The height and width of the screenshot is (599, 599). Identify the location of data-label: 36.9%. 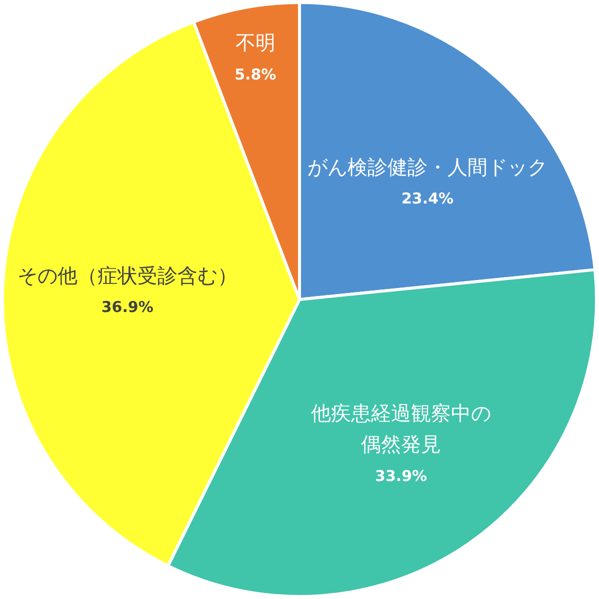
(127, 307).